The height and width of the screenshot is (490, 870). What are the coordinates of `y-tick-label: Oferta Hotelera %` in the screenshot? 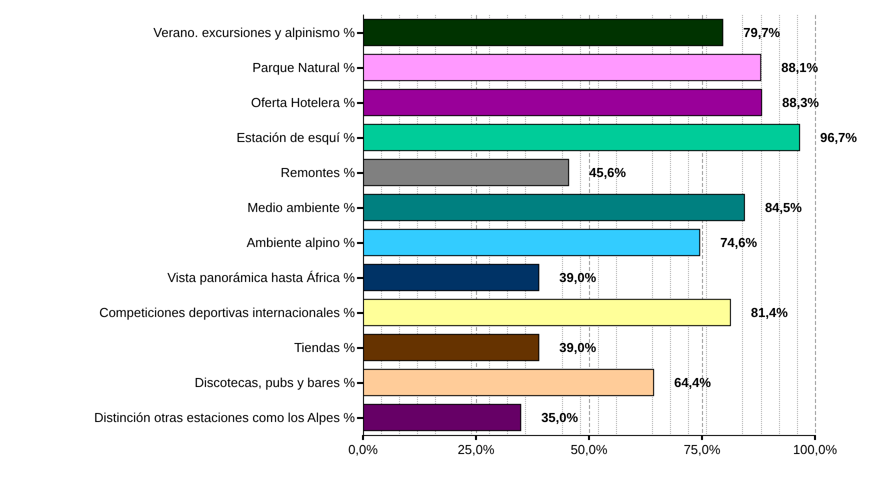 It's located at (303, 102).